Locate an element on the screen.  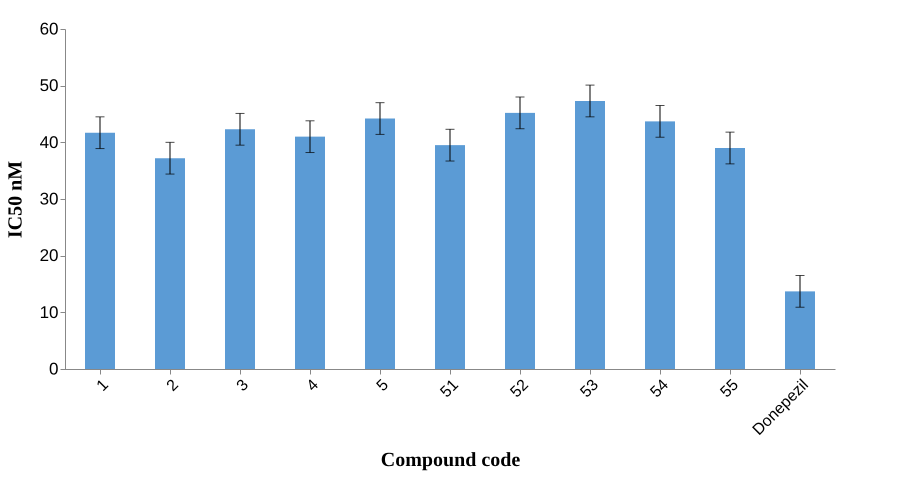
x-tick-label: 53 is located at coordinates (589, 389).